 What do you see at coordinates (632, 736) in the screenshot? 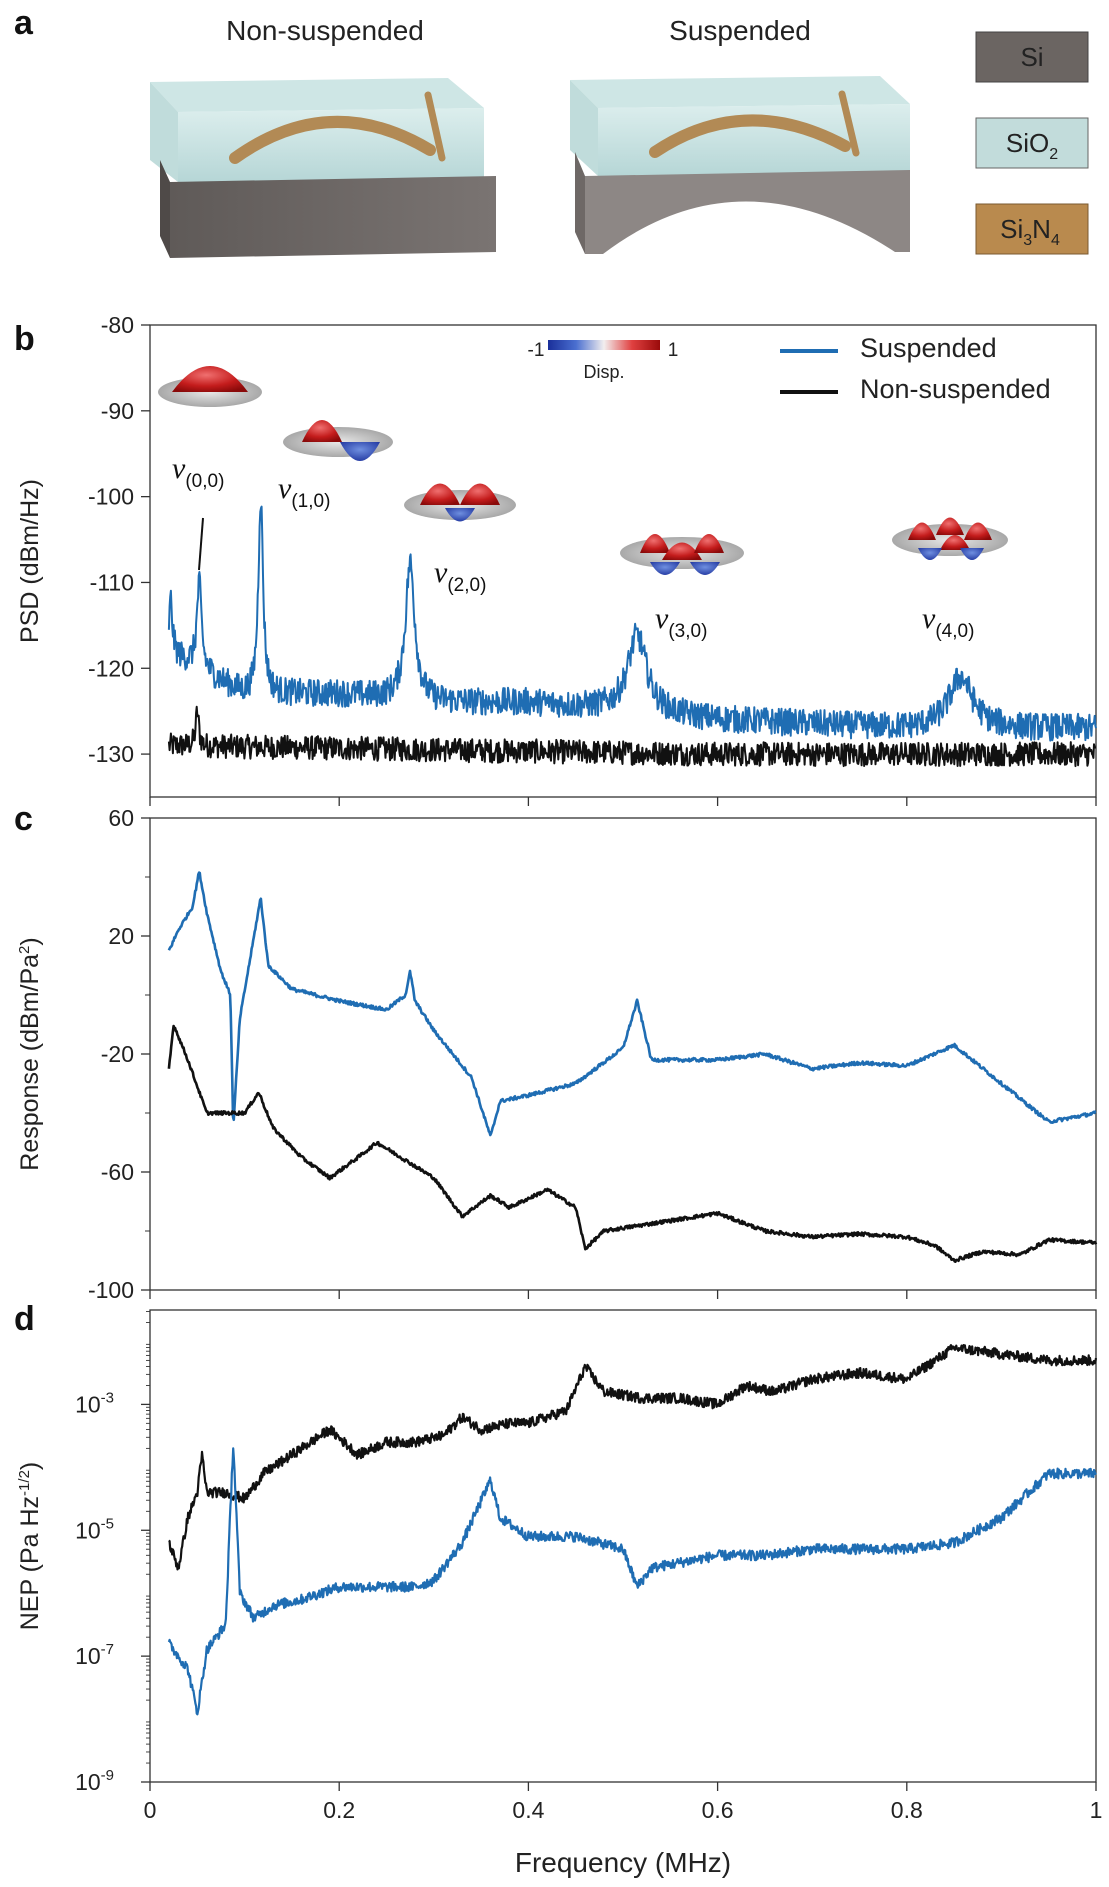
I see `psd-non-suspended-line` at bounding box center [632, 736].